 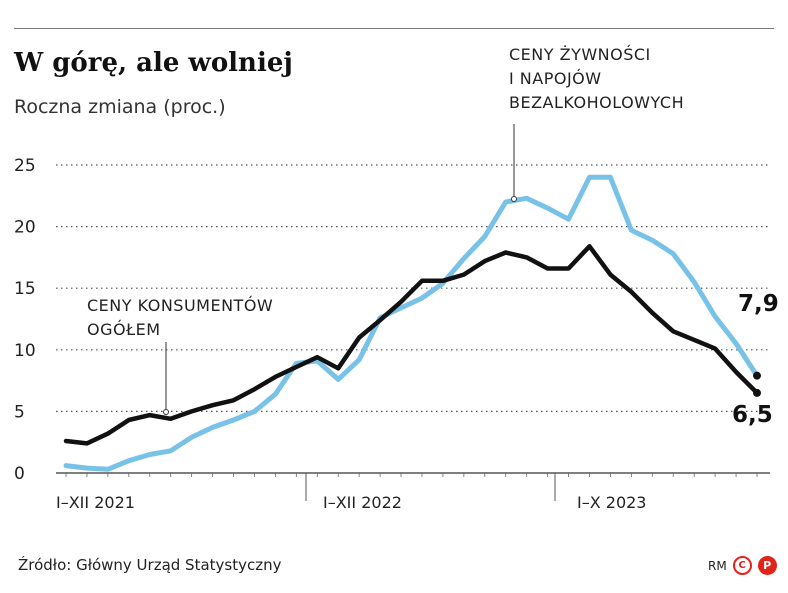 I want to click on cpi-annotation-line: OGÓŁEM, so click(x=124, y=329).